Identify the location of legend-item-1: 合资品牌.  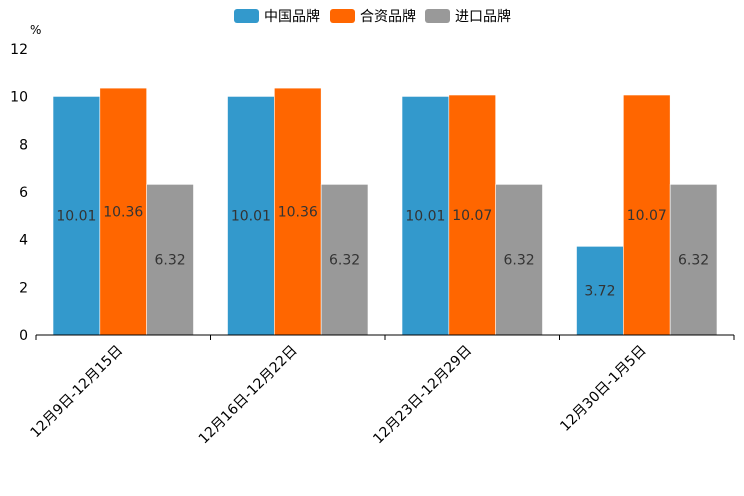
(373, 16).